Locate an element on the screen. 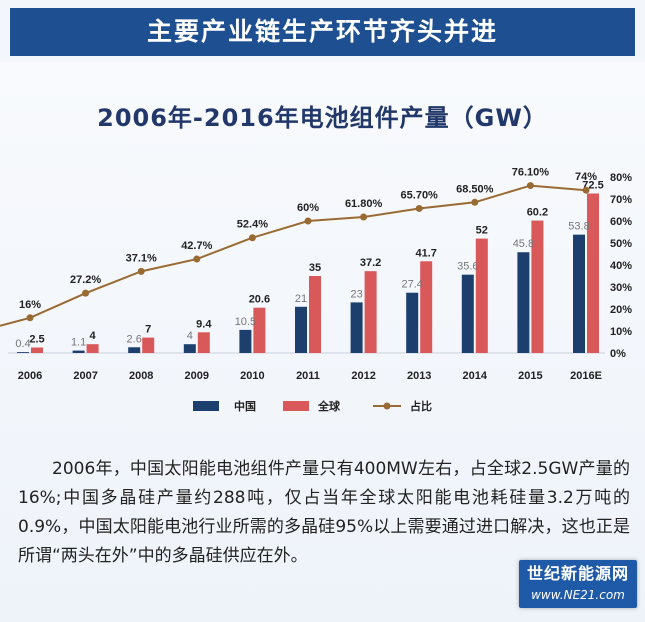 Image resolution: width=645 pixels, height=622 pixels. label-china-2007: 1.1 is located at coordinates (78, 343).